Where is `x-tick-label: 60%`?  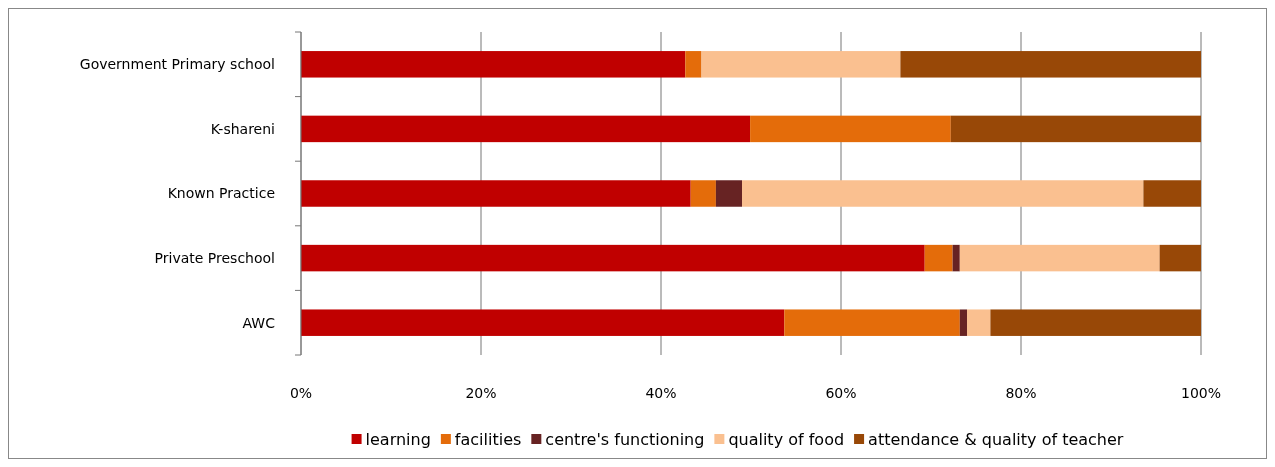
x-tick-label: 60% is located at coordinates (841, 393).